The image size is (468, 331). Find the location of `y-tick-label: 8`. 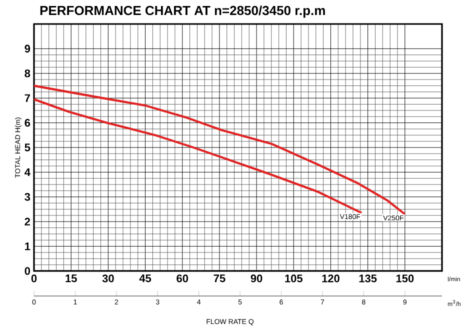

y-tick-label: 8 is located at coordinates (27, 74).